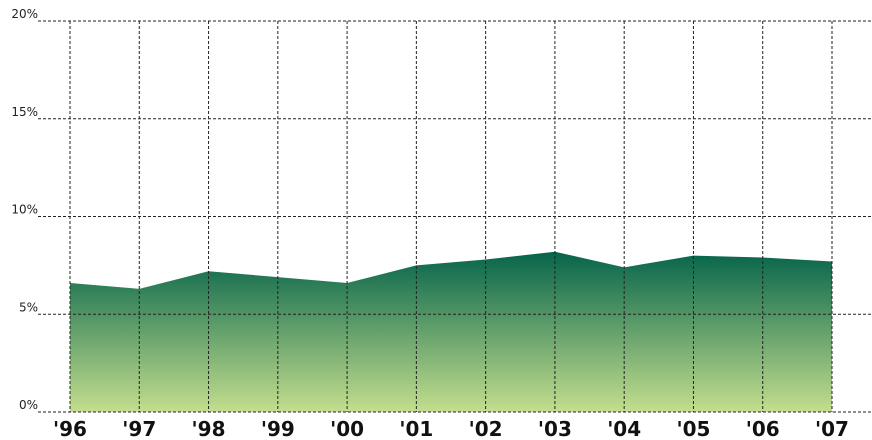 The image size is (872, 440). I want to click on y-tick-label: 15%, so click(24, 112).